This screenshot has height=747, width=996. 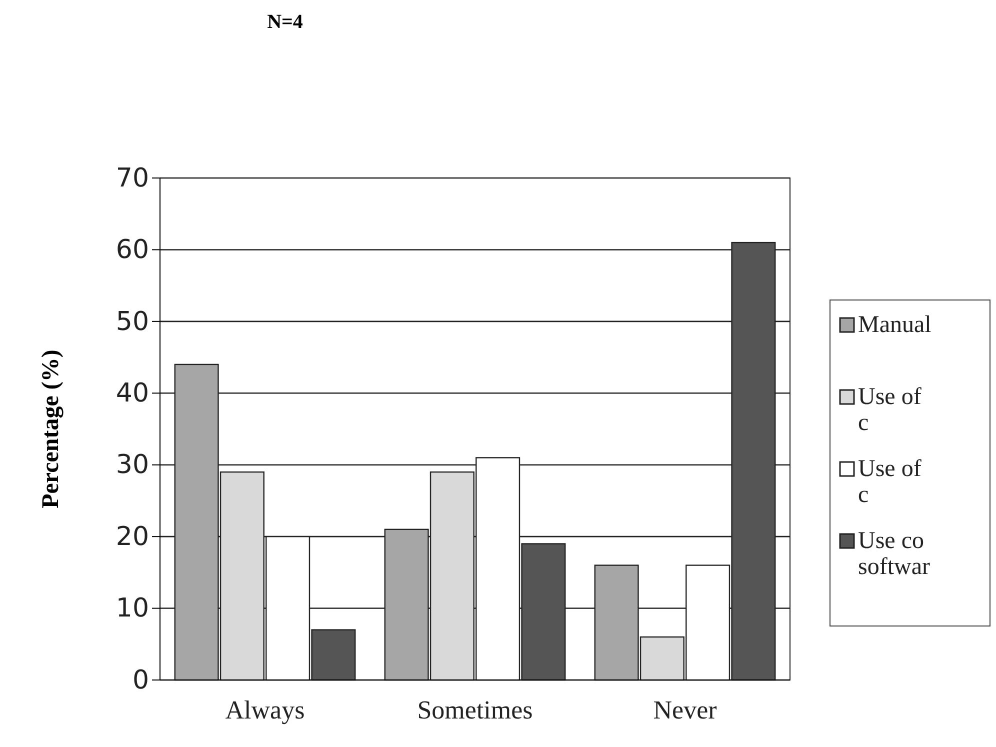 I want to click on y-tick-label: 60, so click(x=132, y=250).